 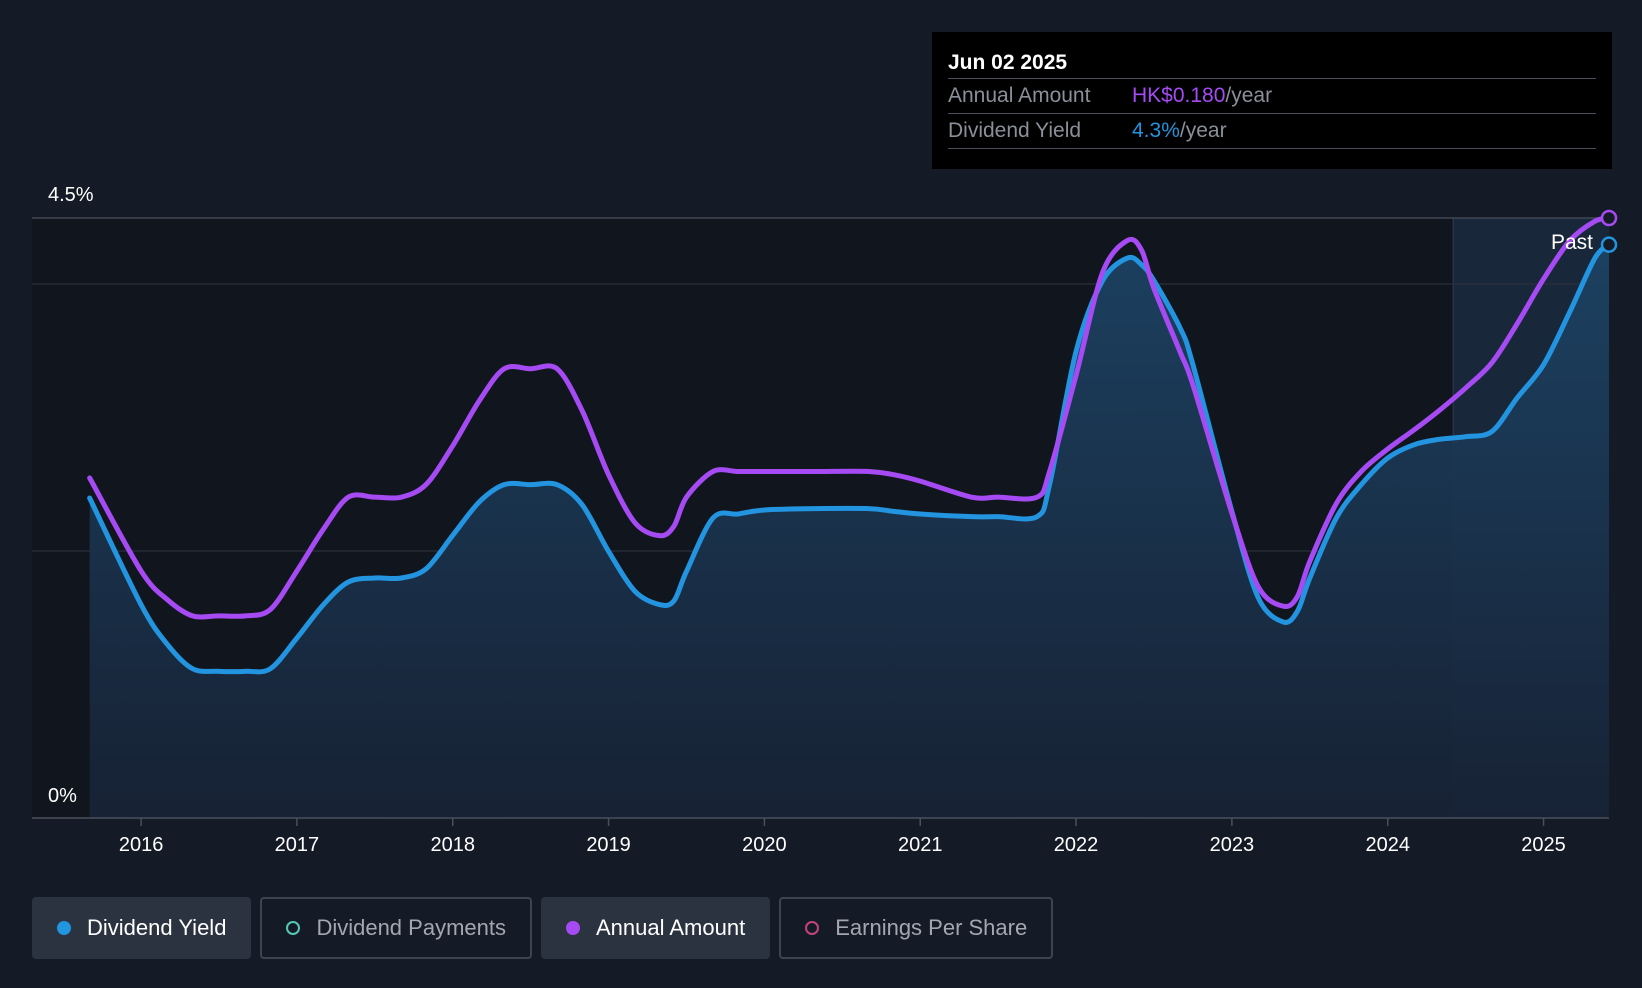 What do you see at coordinates (141, 845) in the screenshot?
I see `x-tick-label: 2016` at bounding box center [141, 845].